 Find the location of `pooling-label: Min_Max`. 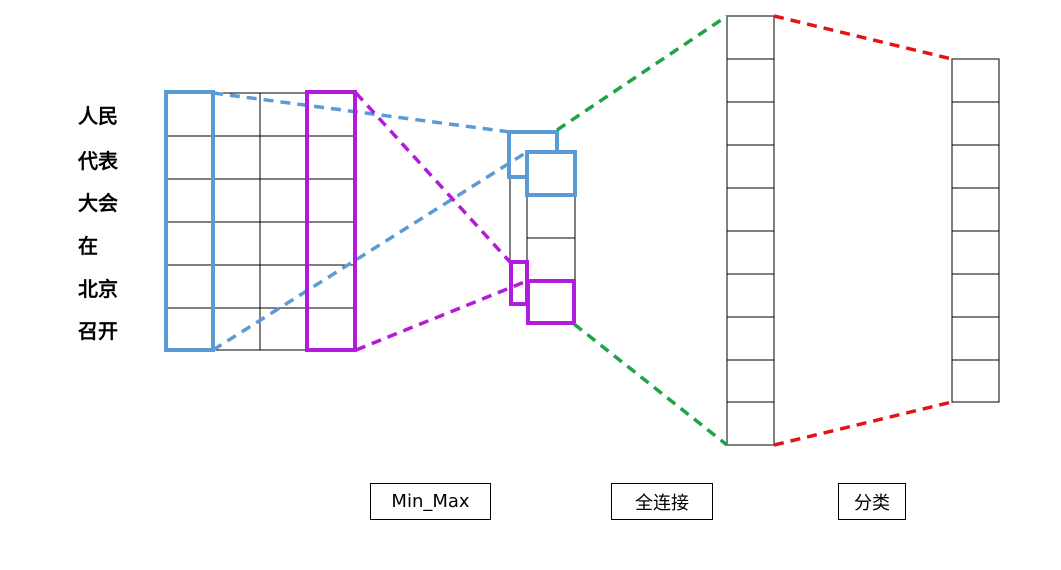

pooling-label: Min_Max is located at coordinates (430, 501).